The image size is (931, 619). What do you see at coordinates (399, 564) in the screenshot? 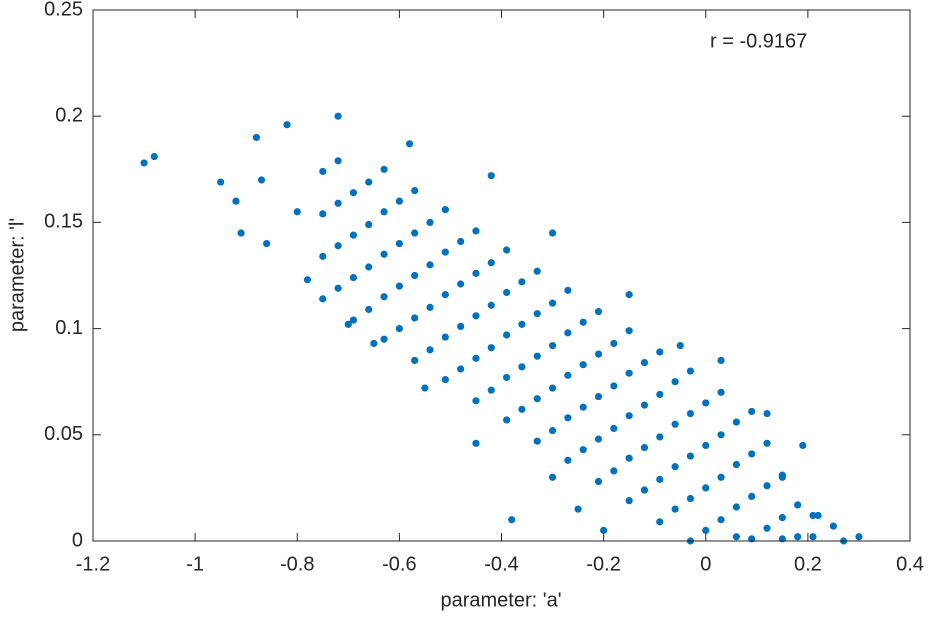
I see `x-tick-label: -0.6` at bounding box center [399, 564].